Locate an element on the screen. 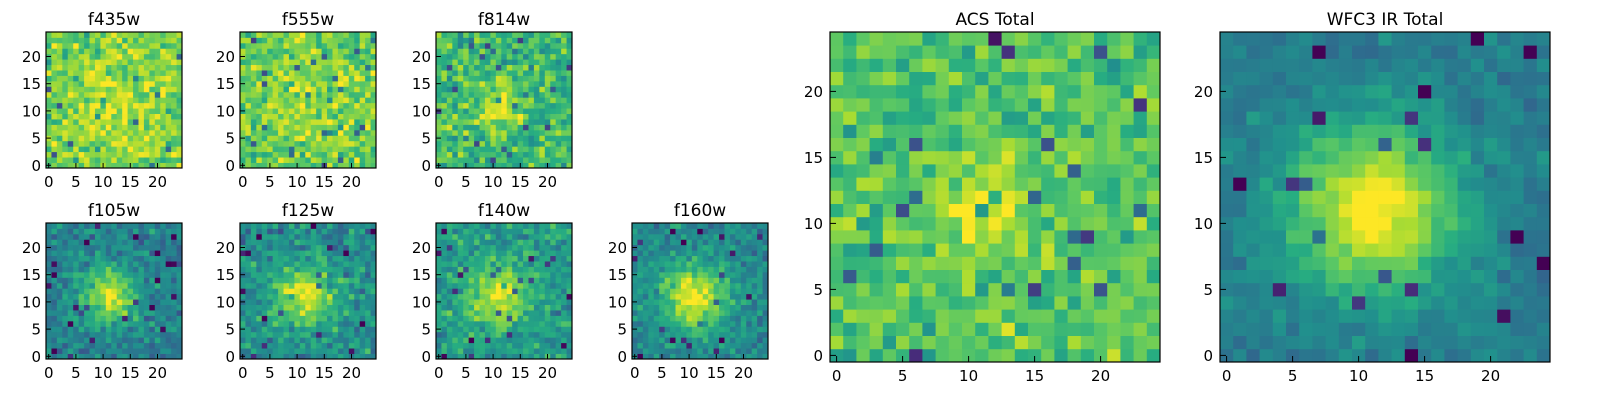  x-tick-label: 10 is located at coordinates (493, 373).